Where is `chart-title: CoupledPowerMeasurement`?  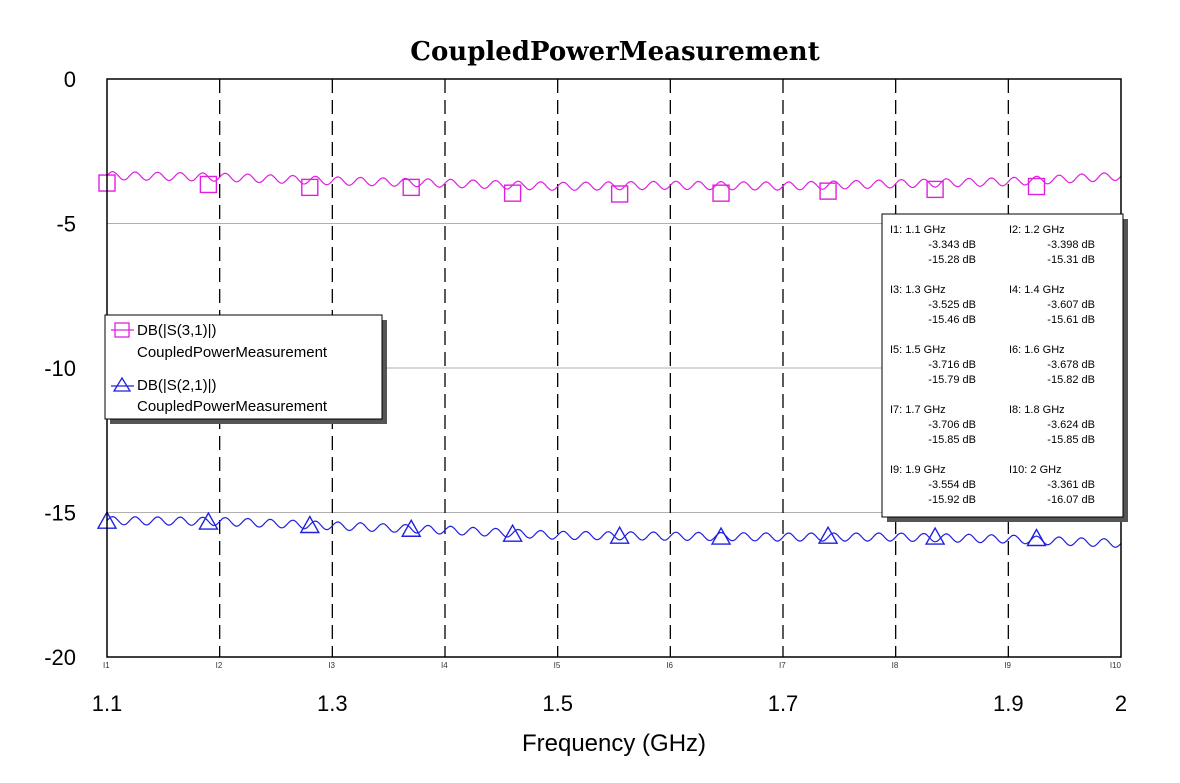 chart-title: CoupledPowerMeasurement is located at coordinates (614, 52).